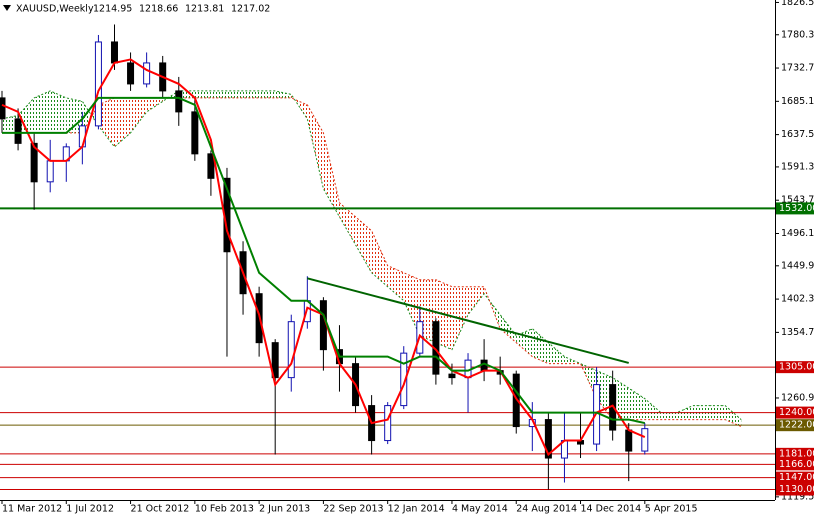  Describe the element at coordinates (181, 9) in the screenshot. I see `header-ohlc: 1214.95 1218.66 1213.81 1217.02` at that location.